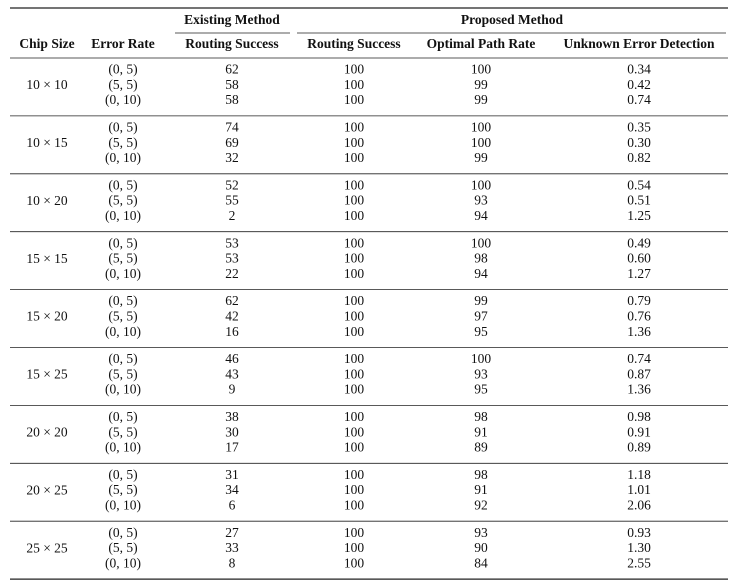  What do you see at coordinates (639, 489) in the screenshot?
I see `table-cell: 1.01` at bounding box center [639, 489].